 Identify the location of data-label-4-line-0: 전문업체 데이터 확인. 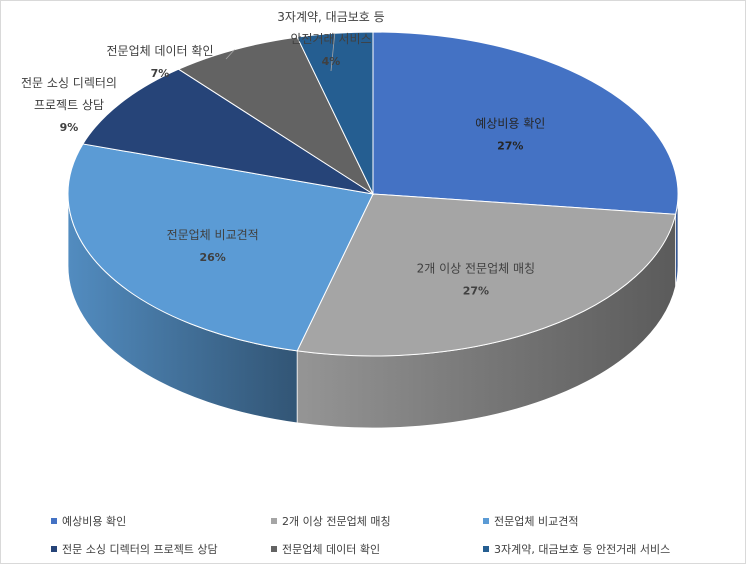
(160, 51).